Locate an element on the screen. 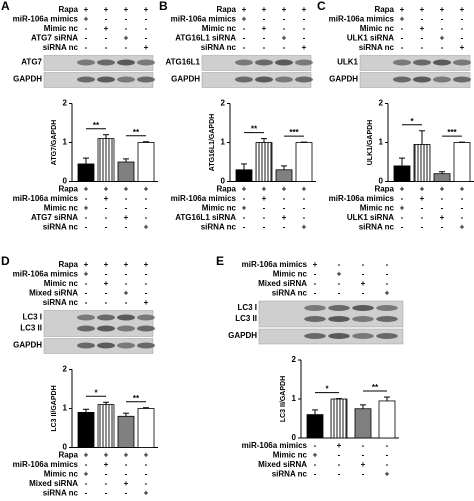  significance-label: *** is located at coordinates (452, 132).